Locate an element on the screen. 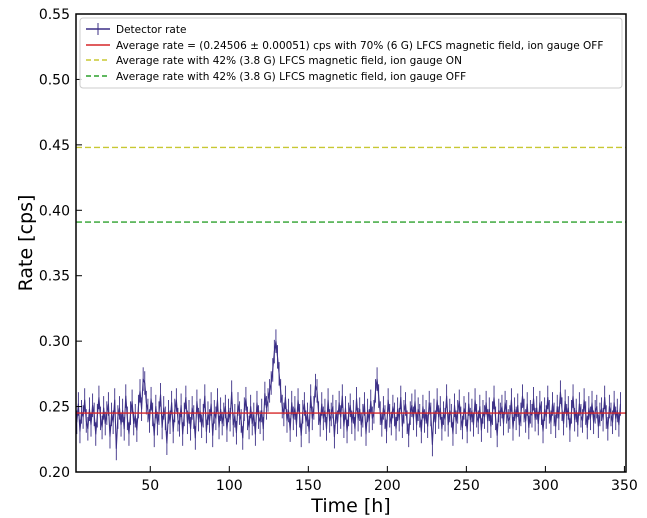 The width and height of the screenshot is (647, 518). y-tick-label: 0.50 is located at coordinates (54, 80).